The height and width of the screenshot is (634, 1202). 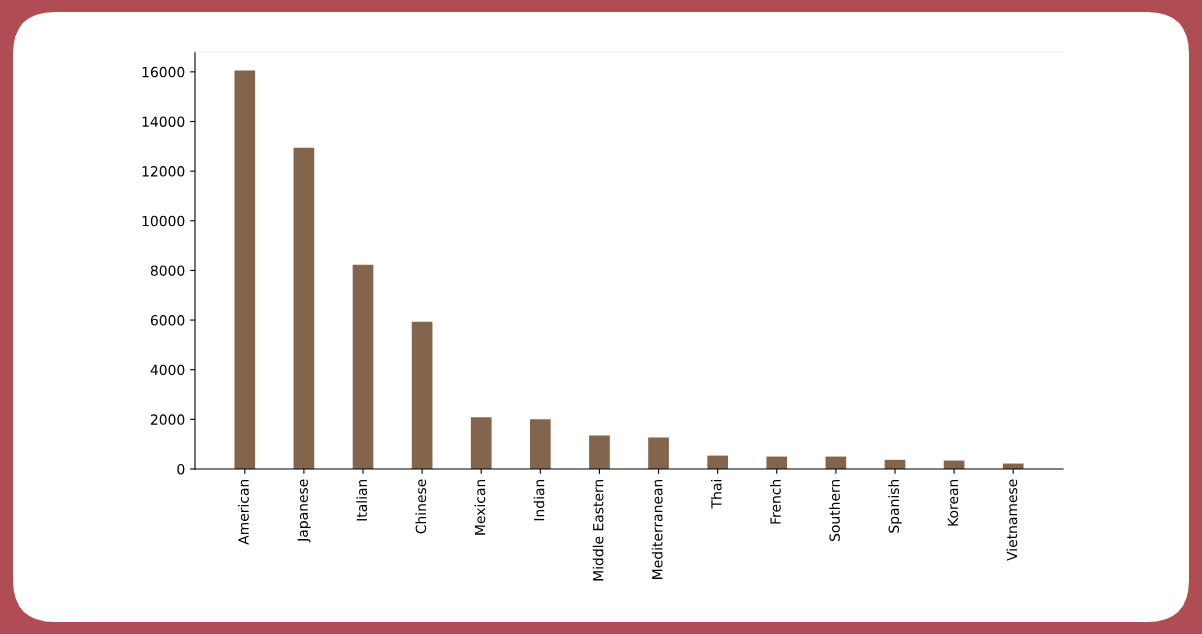 What do you see at coordinates (1012, 520) in the screenshot?
I see `x-tick-label: Vietnamese` at bounding box center [1012, 520].